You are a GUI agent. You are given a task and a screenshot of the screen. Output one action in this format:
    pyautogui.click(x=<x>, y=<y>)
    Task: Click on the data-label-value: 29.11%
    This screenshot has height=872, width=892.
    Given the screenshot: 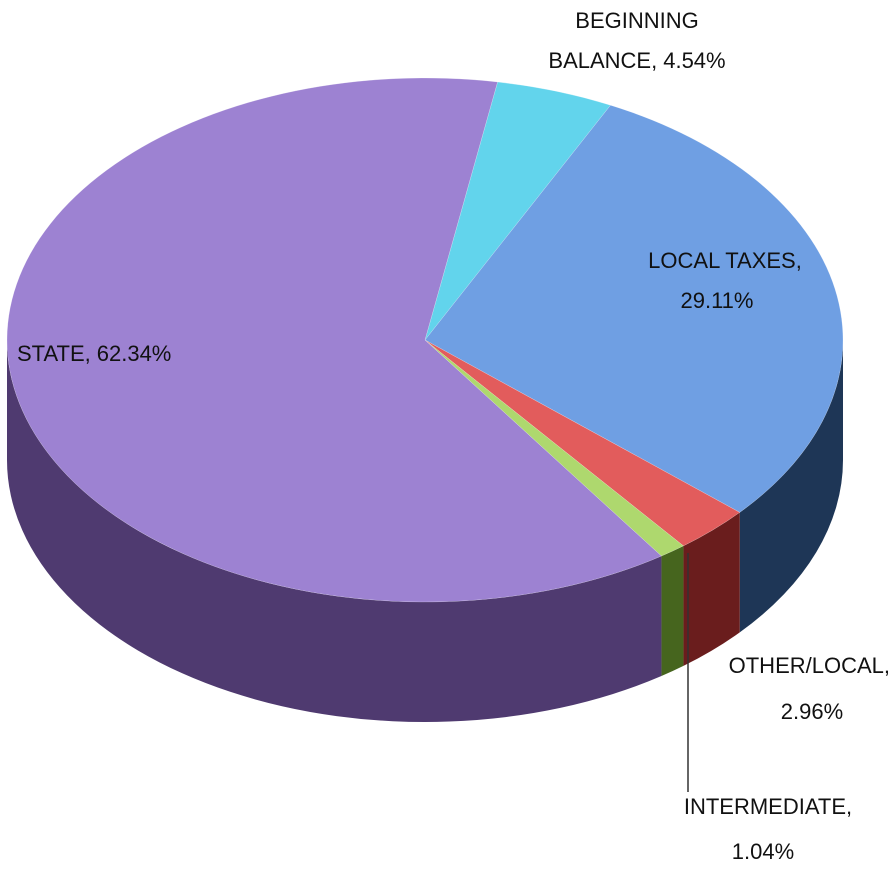 What is the action you would take?
    pyautogui.click(x=717, y=300)
    